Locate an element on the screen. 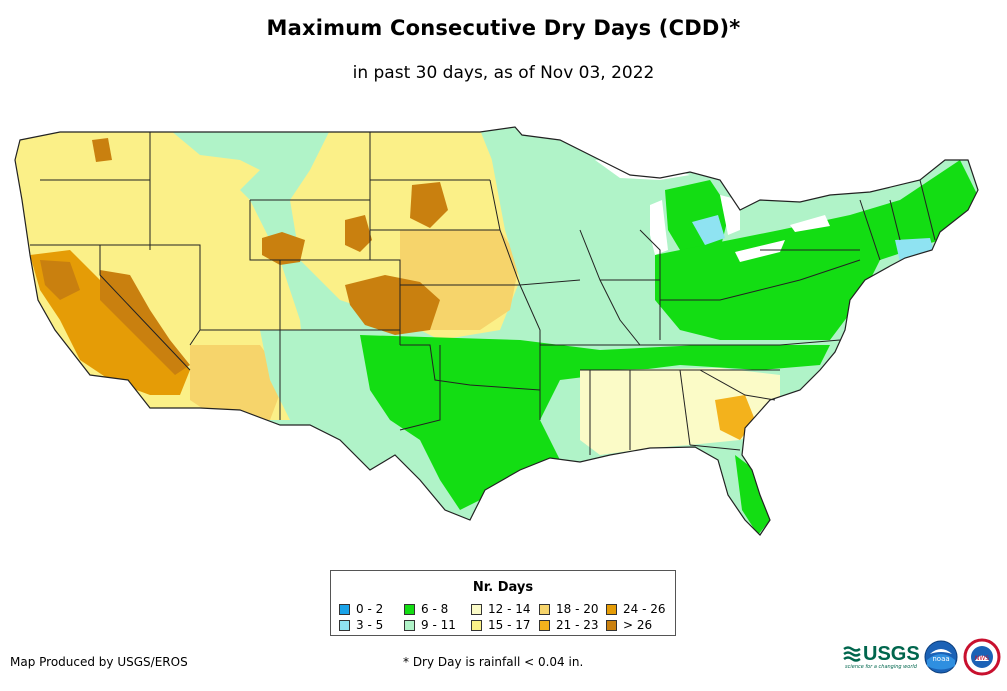  legend-label: 18 - 20 is located at coordinates (577, 609).